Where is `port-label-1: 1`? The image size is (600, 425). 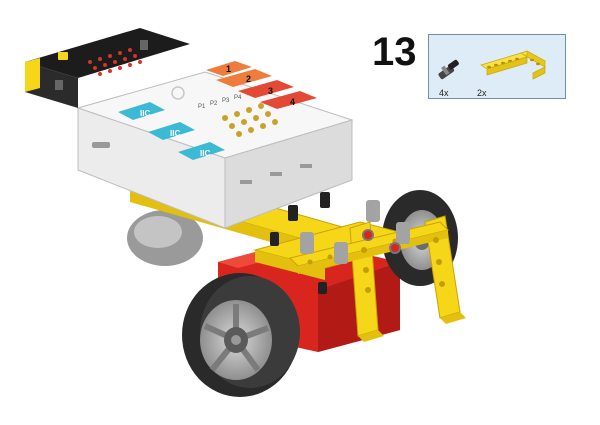 port-label-1: 1 is located at coordinates (228, 69).